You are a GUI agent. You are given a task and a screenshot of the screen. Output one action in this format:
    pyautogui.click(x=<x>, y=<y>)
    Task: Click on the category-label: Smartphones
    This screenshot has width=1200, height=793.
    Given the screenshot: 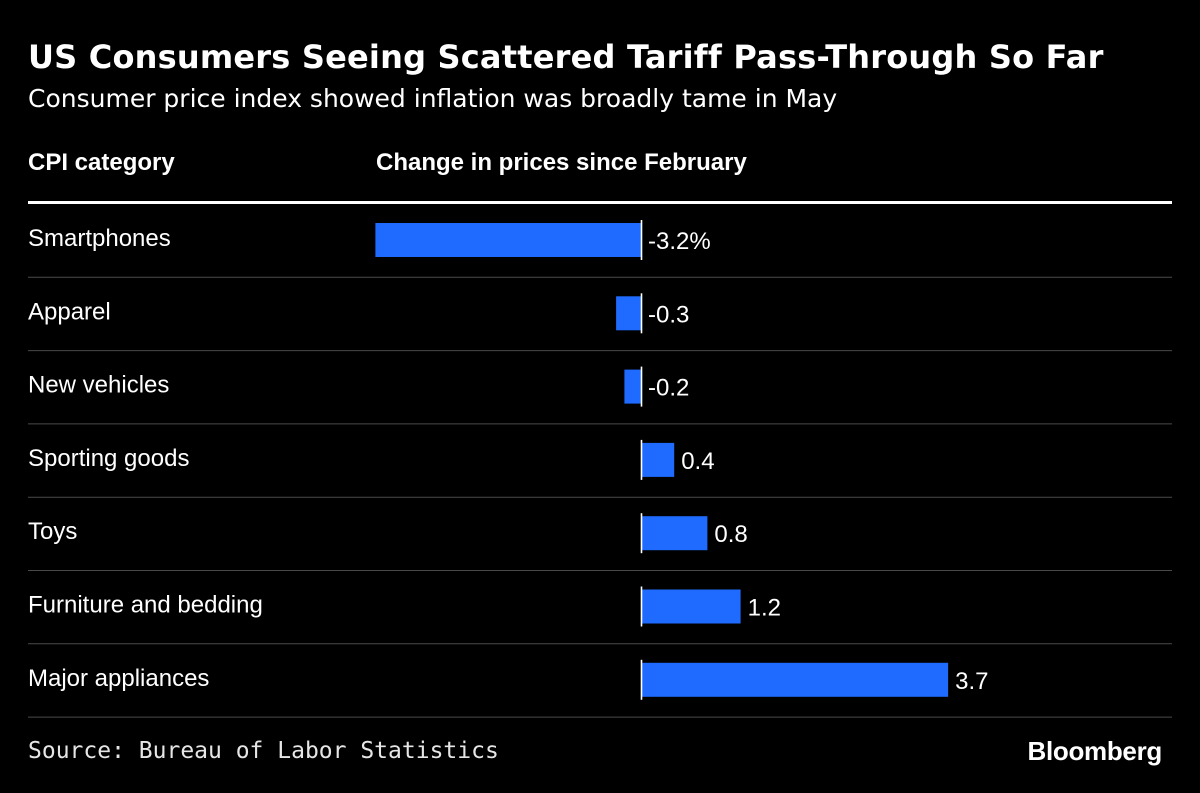 What is the action you would take?
    pyautogui.click(x=99, y=238)
    